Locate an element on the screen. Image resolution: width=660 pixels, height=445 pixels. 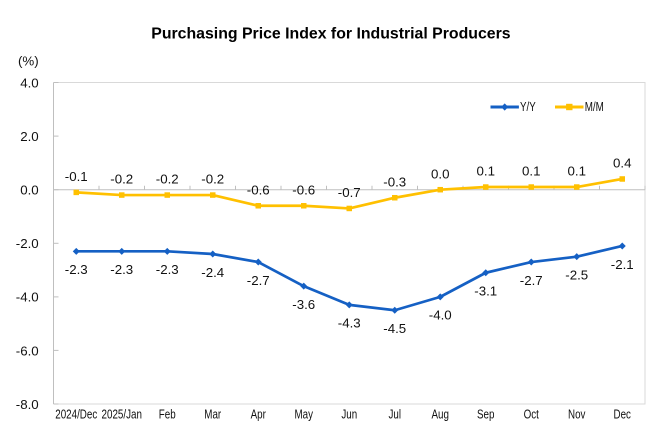
svg-text: Apr is located at coordinates (258, 415).